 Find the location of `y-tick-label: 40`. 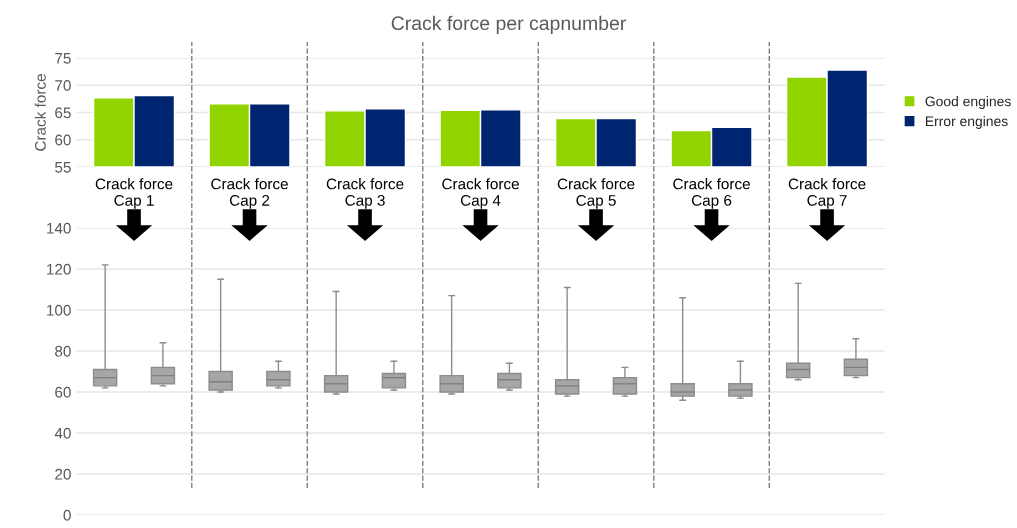

y-tick-label: 40 is located at coordinates (62, 433).